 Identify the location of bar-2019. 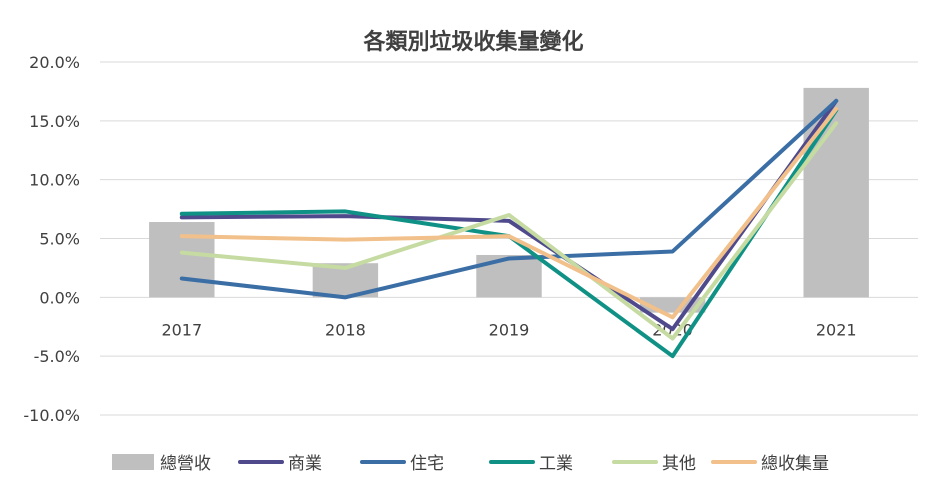
(509, 276).